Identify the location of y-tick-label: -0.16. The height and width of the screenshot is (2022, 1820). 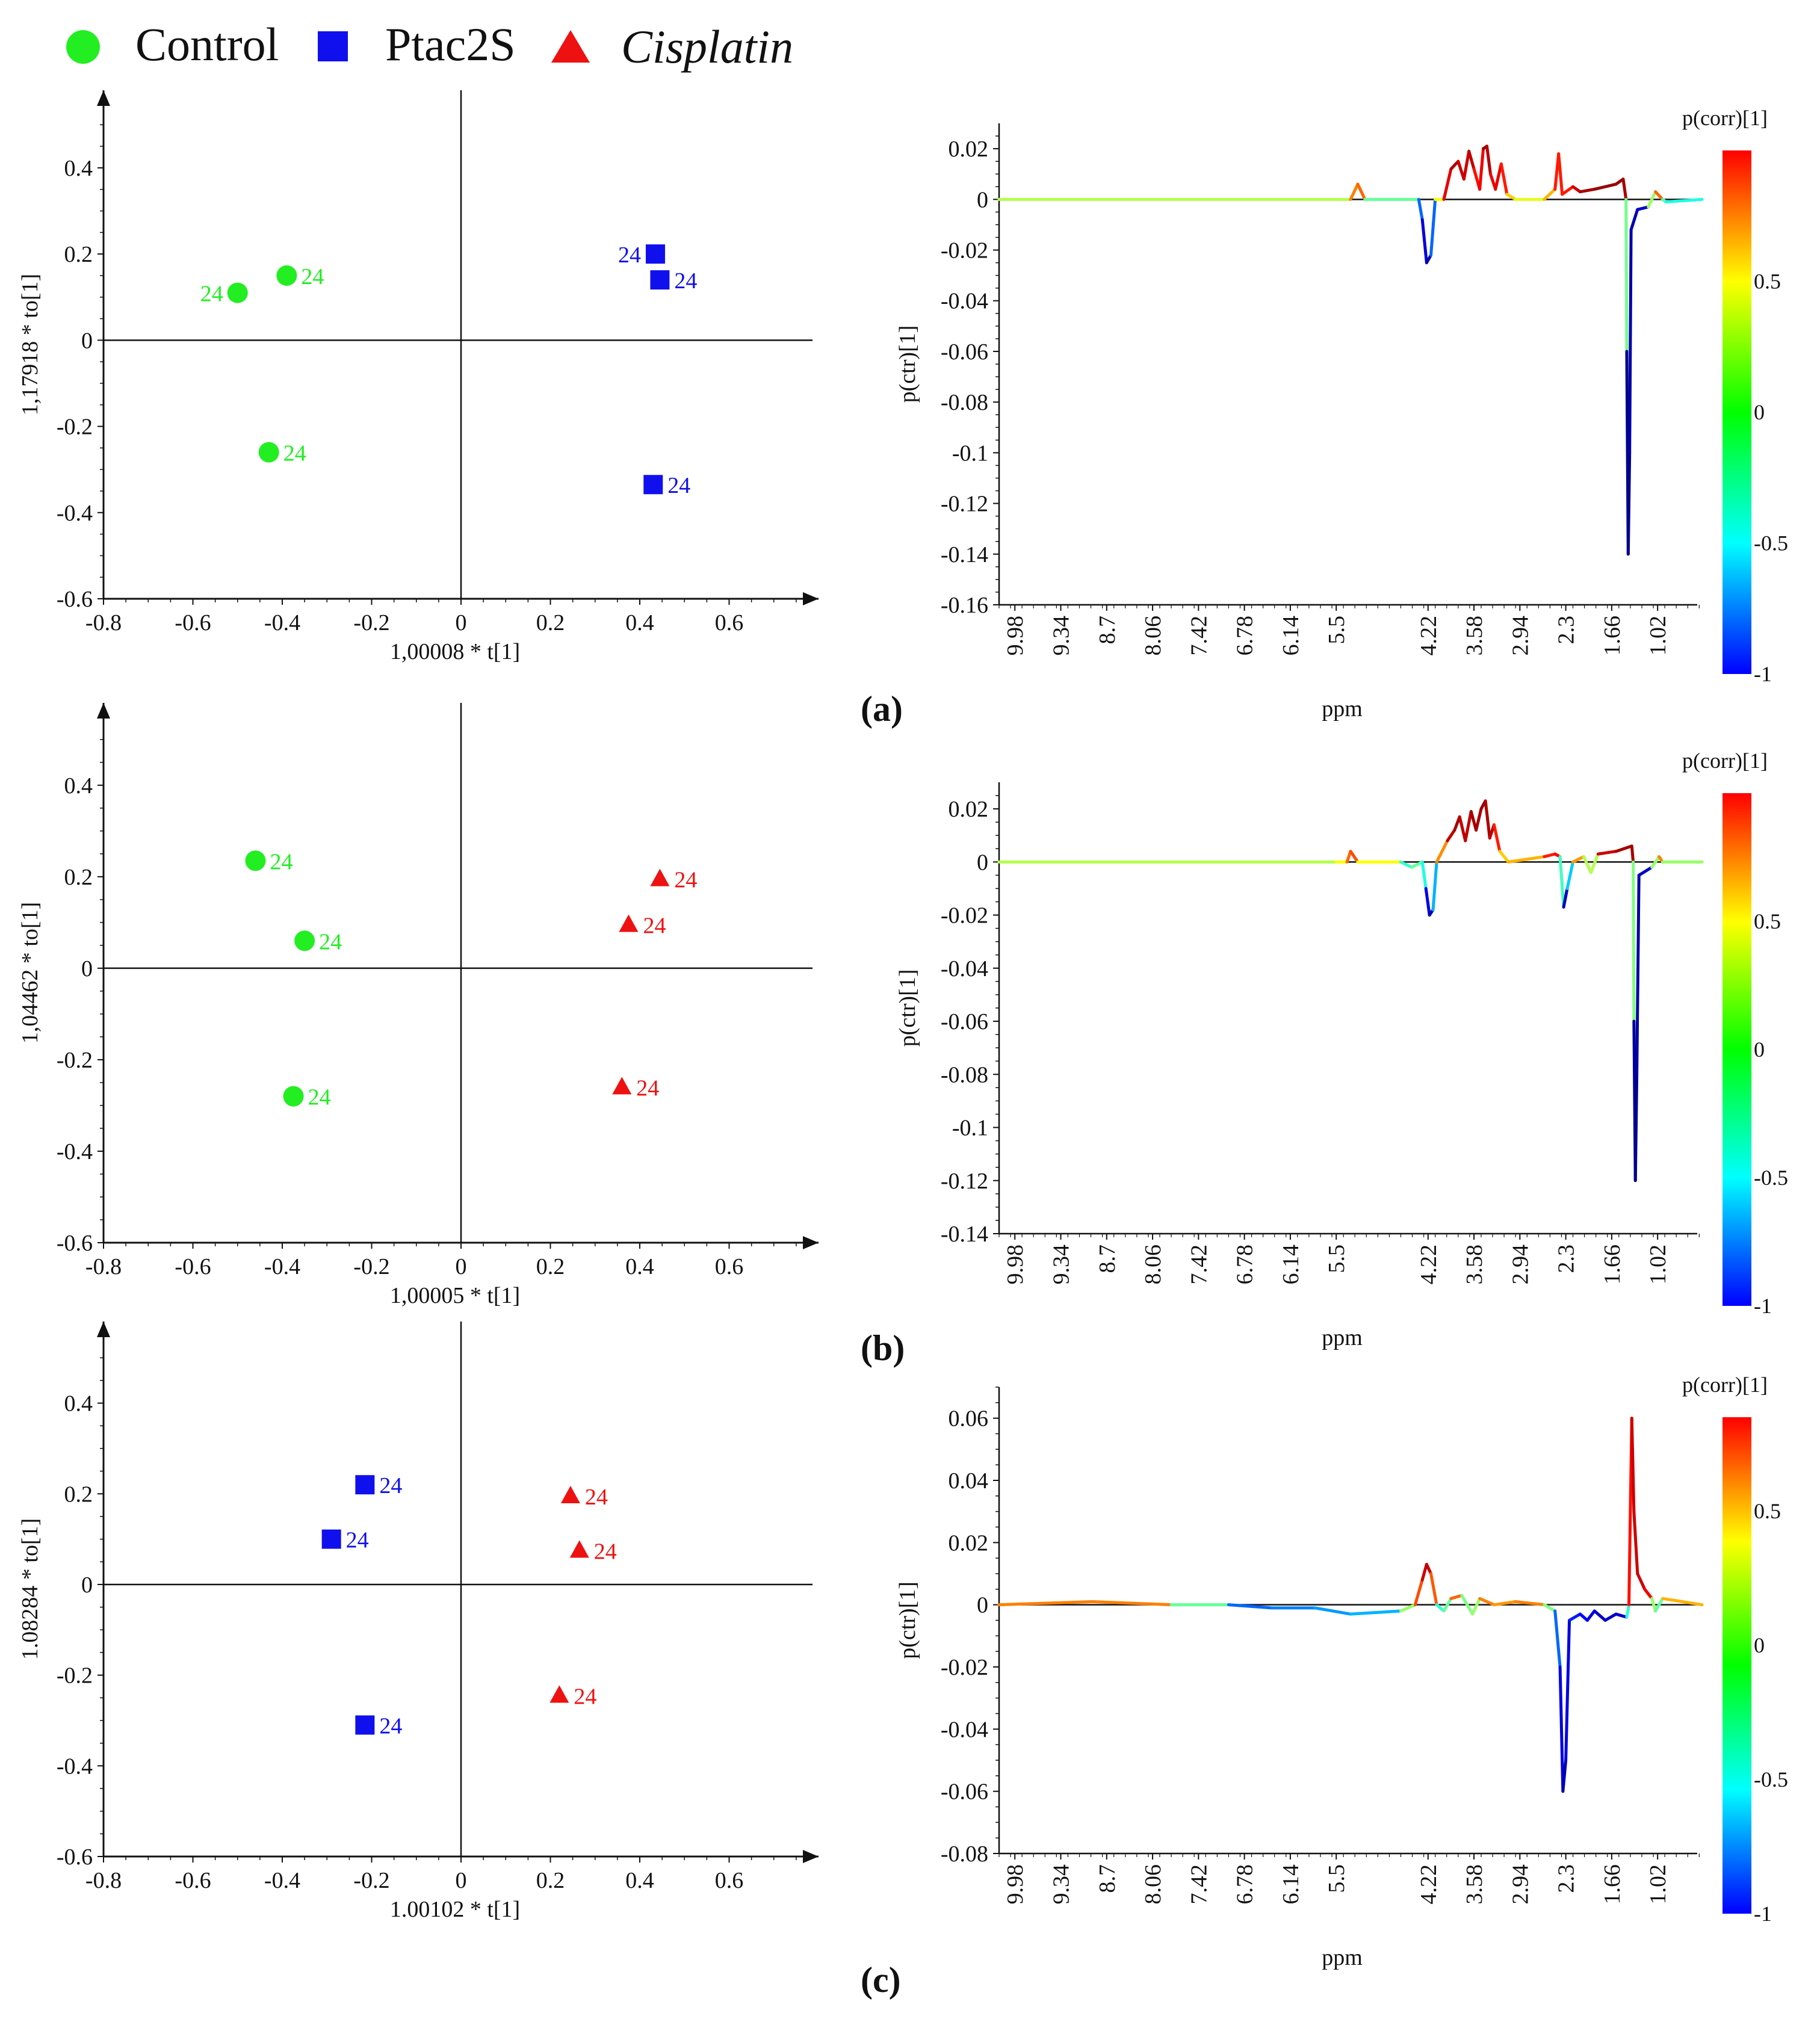
(965, 605).